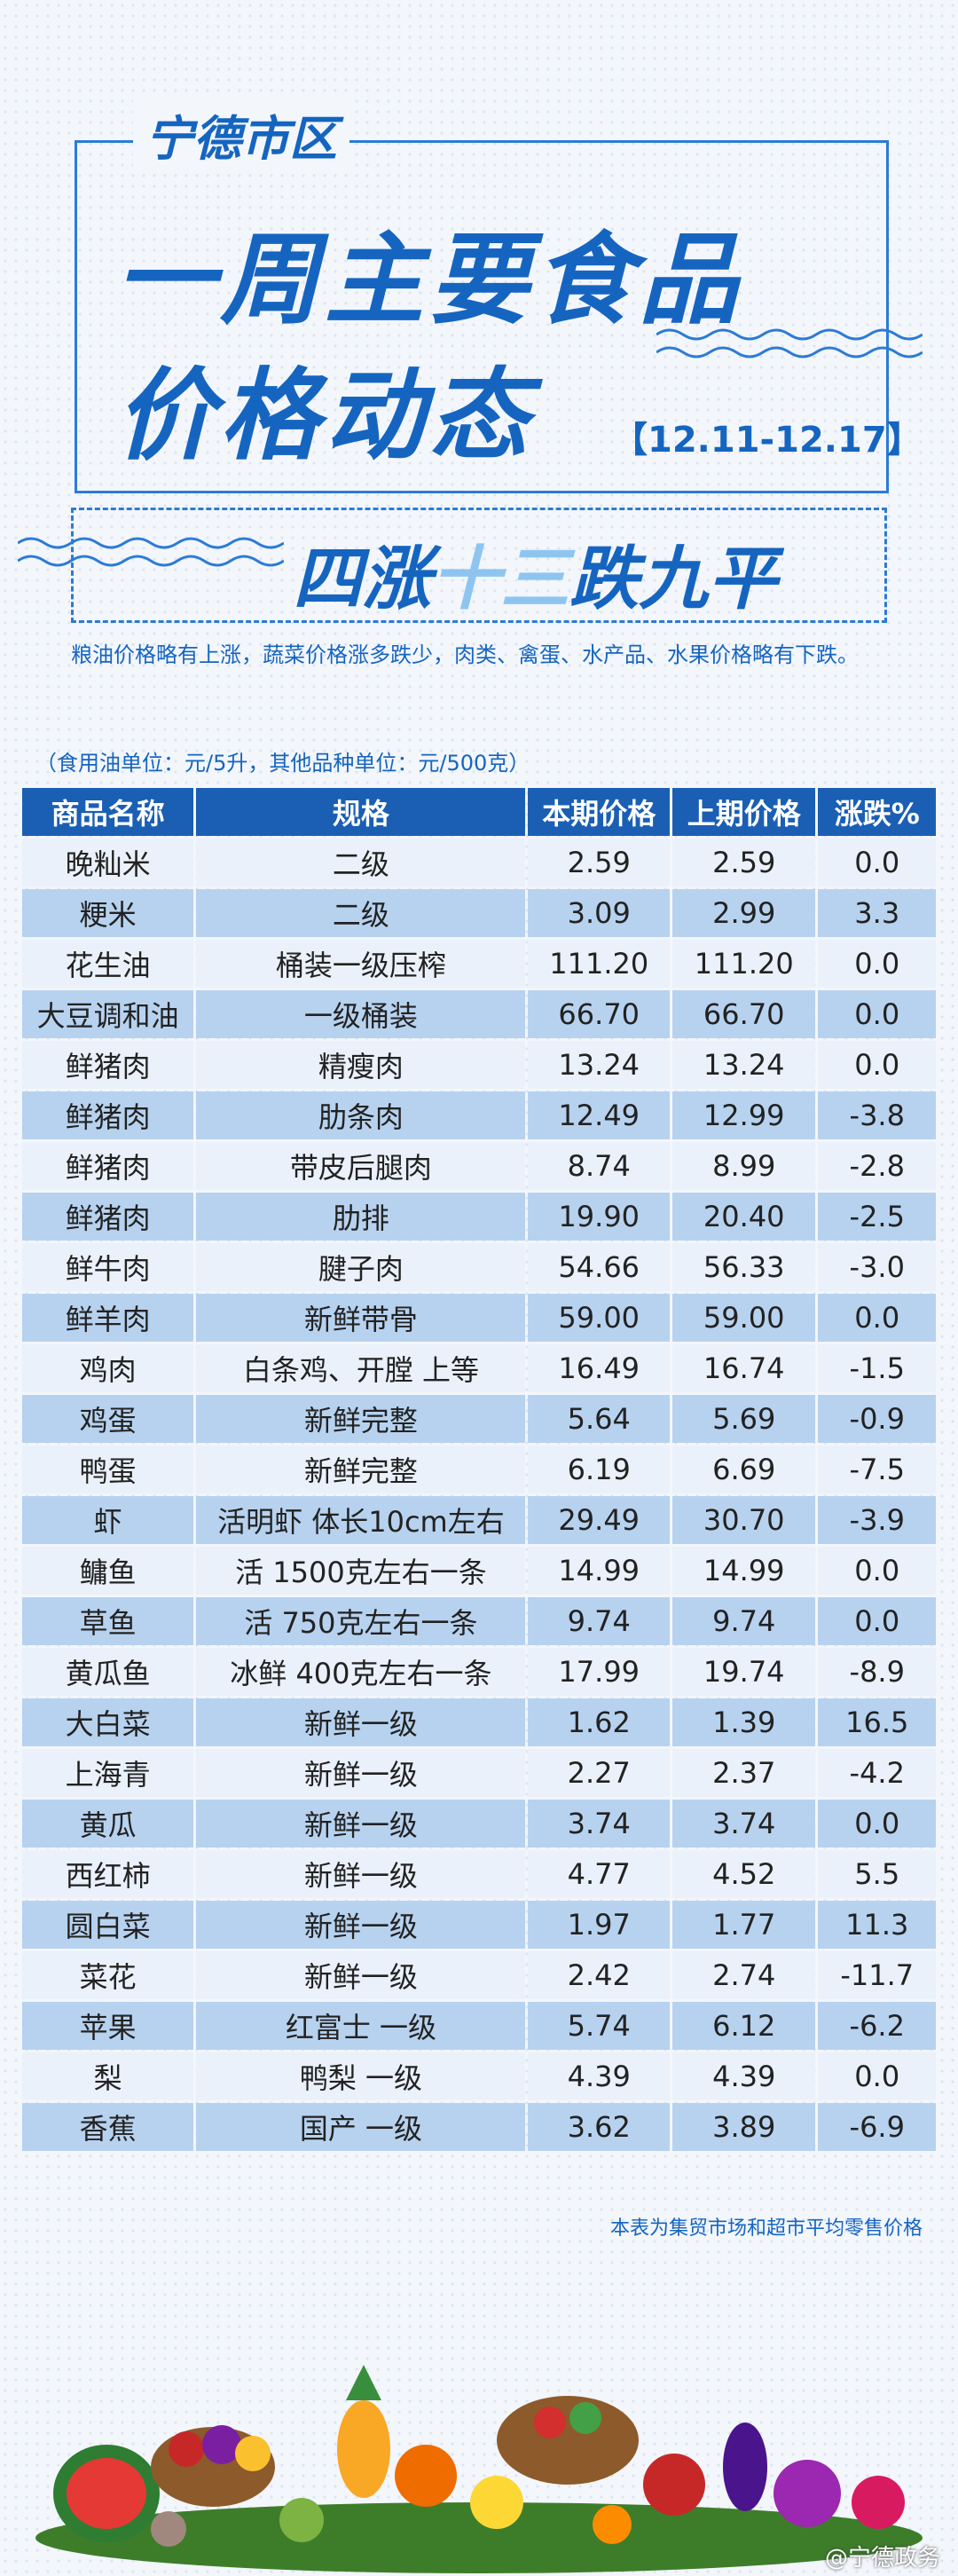 The image size is (958, 2576). What do you see at coordinates (108, 1368) in the screenshot?
I see `table-cell: 鸡肉` at bounding box center [108, 1368].